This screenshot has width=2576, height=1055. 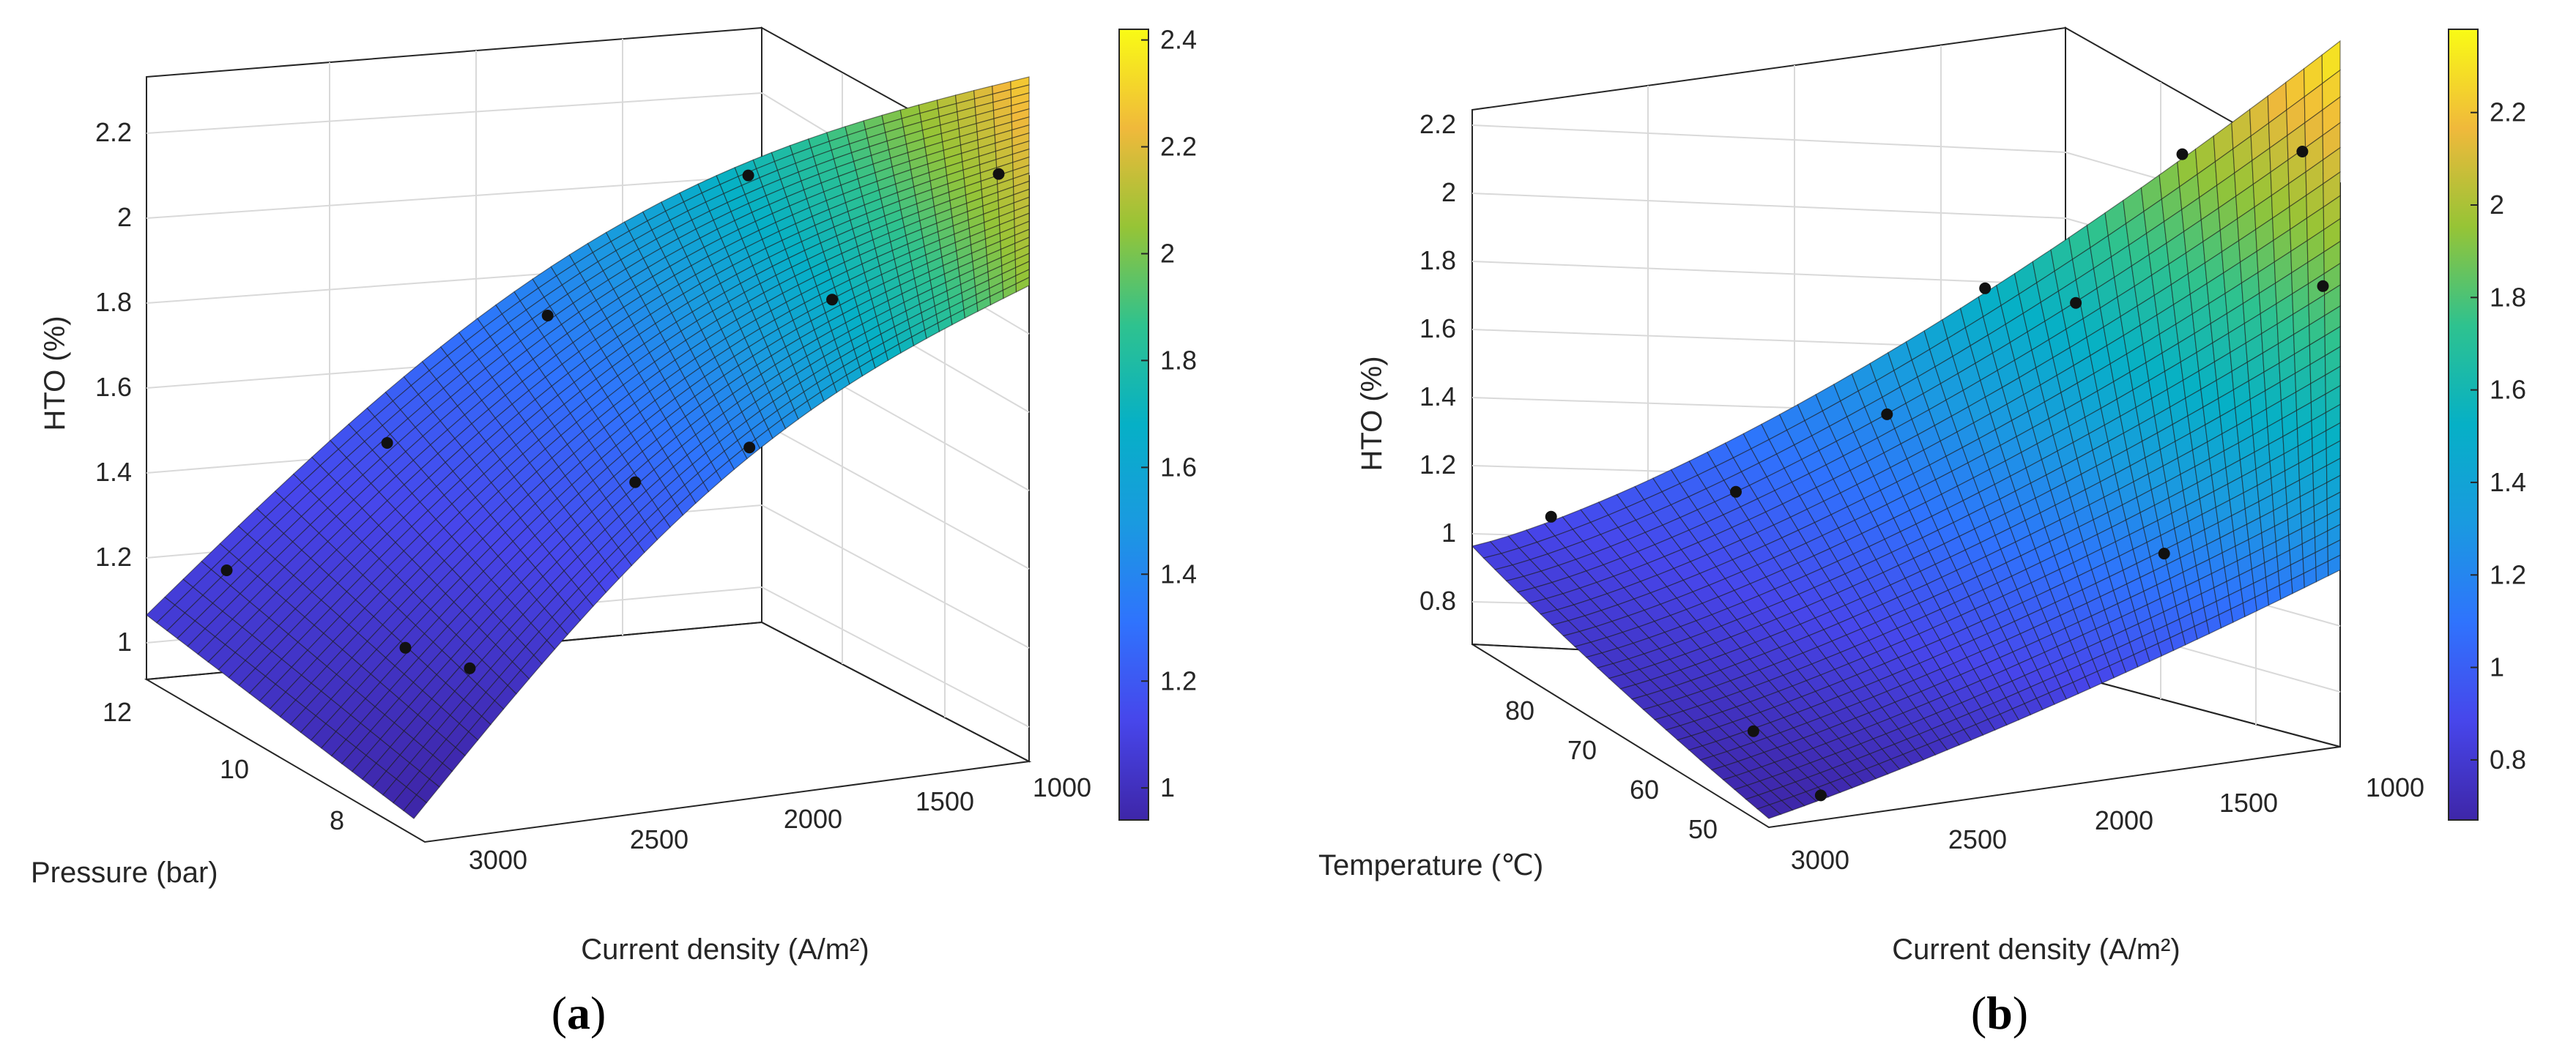 I want to click on a-x-tick-5: 1000, so click(x=1062, y=787).